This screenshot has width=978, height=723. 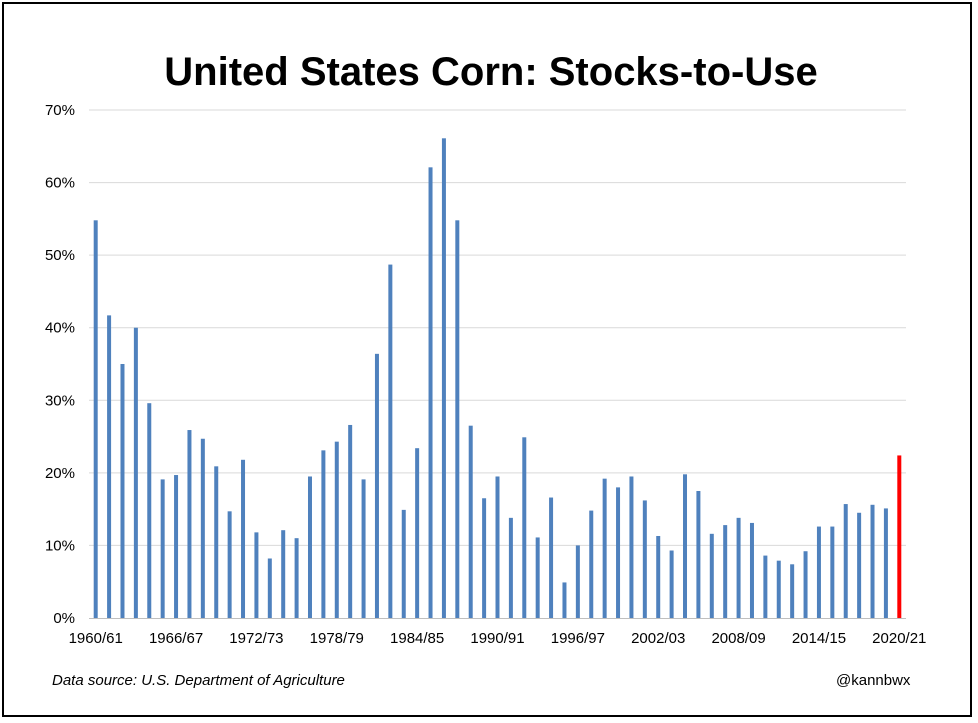 I want to click on y-tick-label: 0%, so click(x=64, y=618).